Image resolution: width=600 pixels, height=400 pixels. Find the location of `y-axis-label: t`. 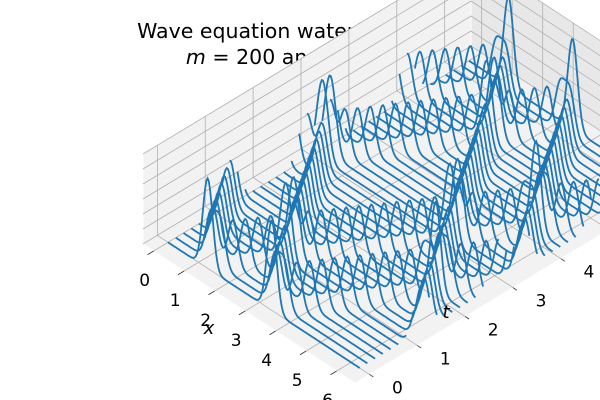

y-axis-label: t is located at coordinates (446, 312).